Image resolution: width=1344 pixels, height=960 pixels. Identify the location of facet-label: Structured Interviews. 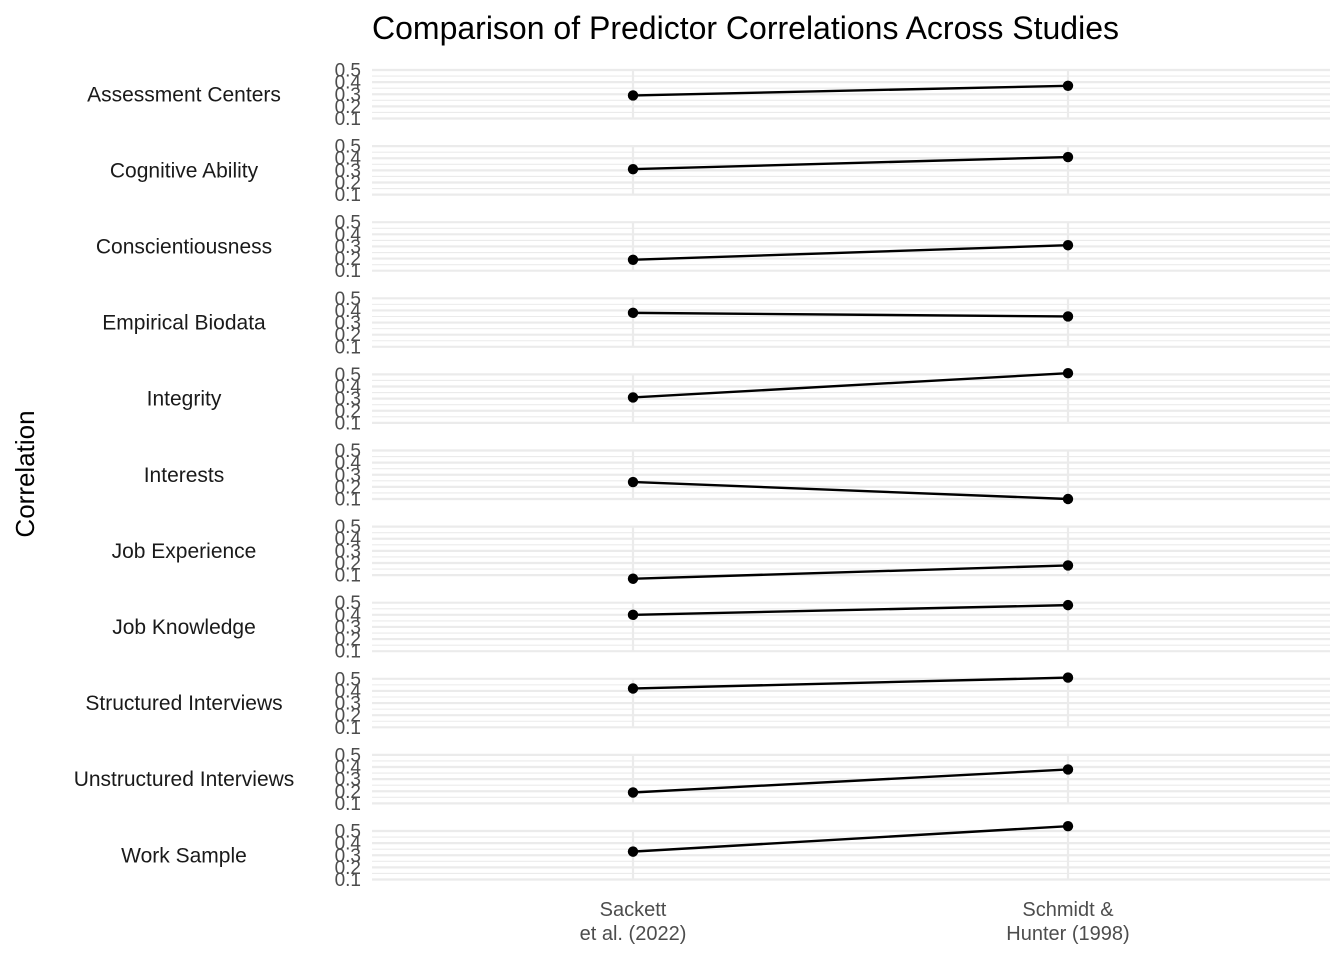
(183, 703).